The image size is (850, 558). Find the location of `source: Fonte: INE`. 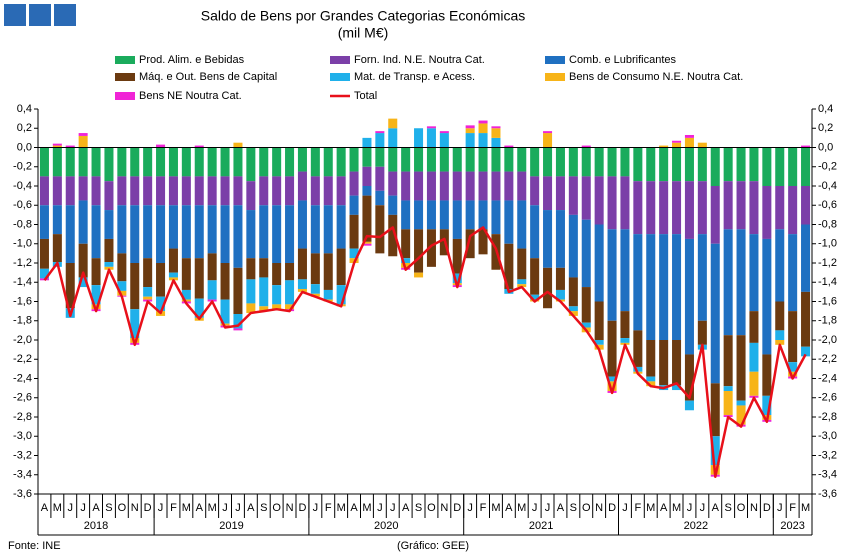

source: Fonte: INE is located at coordinates (34, 546).